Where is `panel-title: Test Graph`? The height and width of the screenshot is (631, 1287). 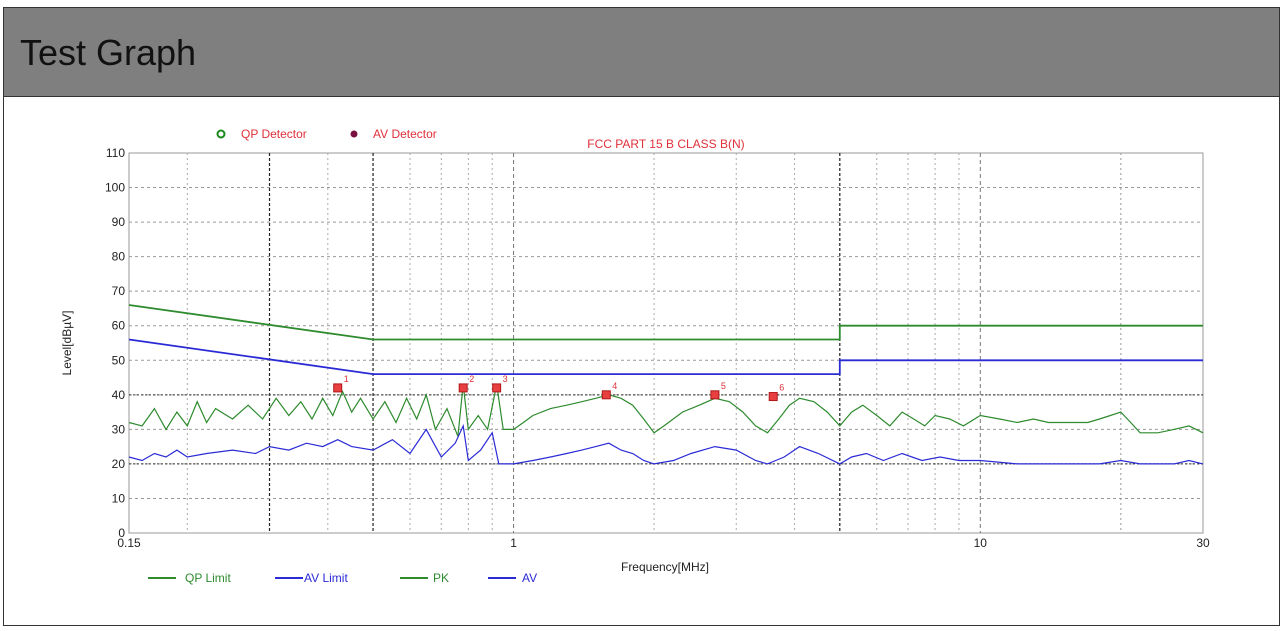
panel-title: Test Graph is located at coordinates (108, 52).